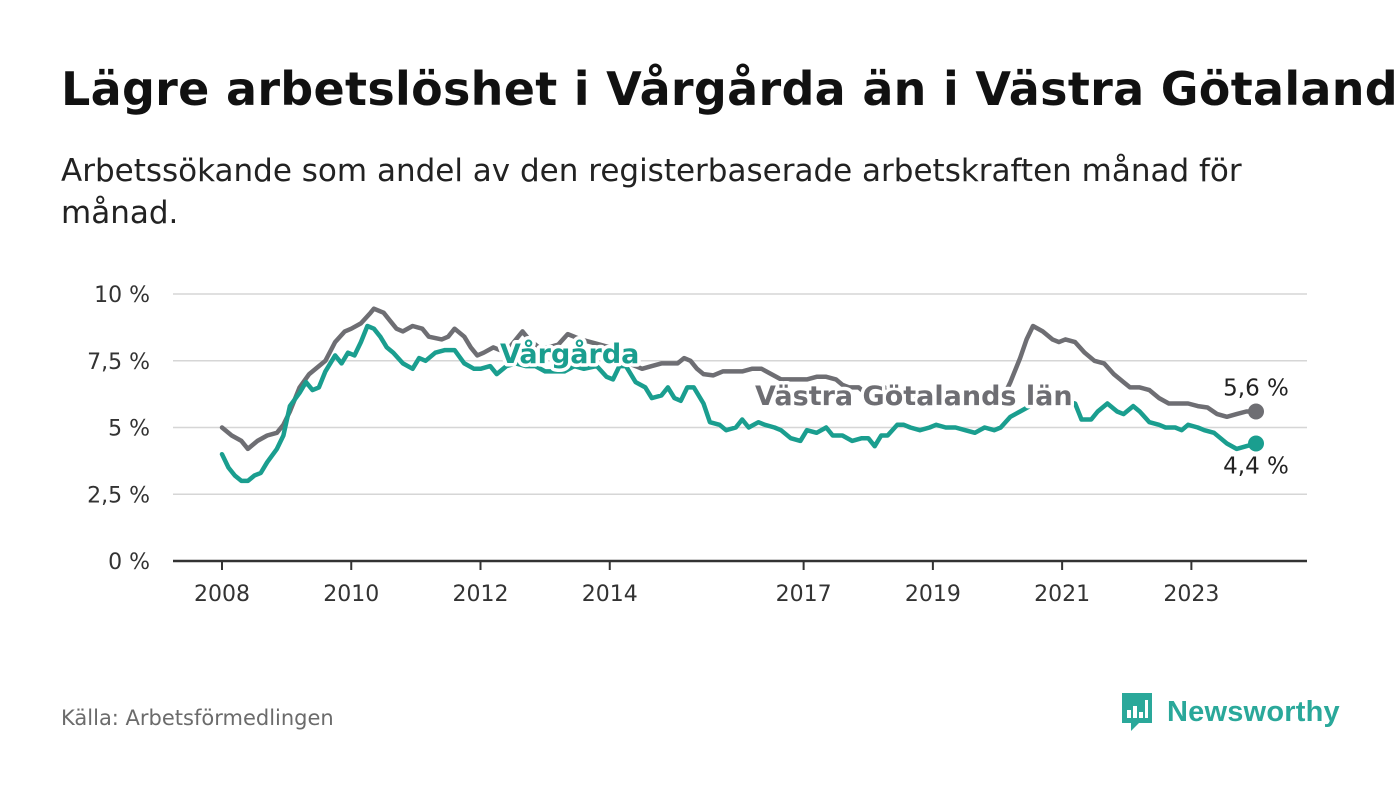 The height and width of the screenshot is (794, 1400). What do you see at coordinates (118, 362) in the screenshot?
I see `y-tick-label: 7,5 %` at bounding box center [118, 362].